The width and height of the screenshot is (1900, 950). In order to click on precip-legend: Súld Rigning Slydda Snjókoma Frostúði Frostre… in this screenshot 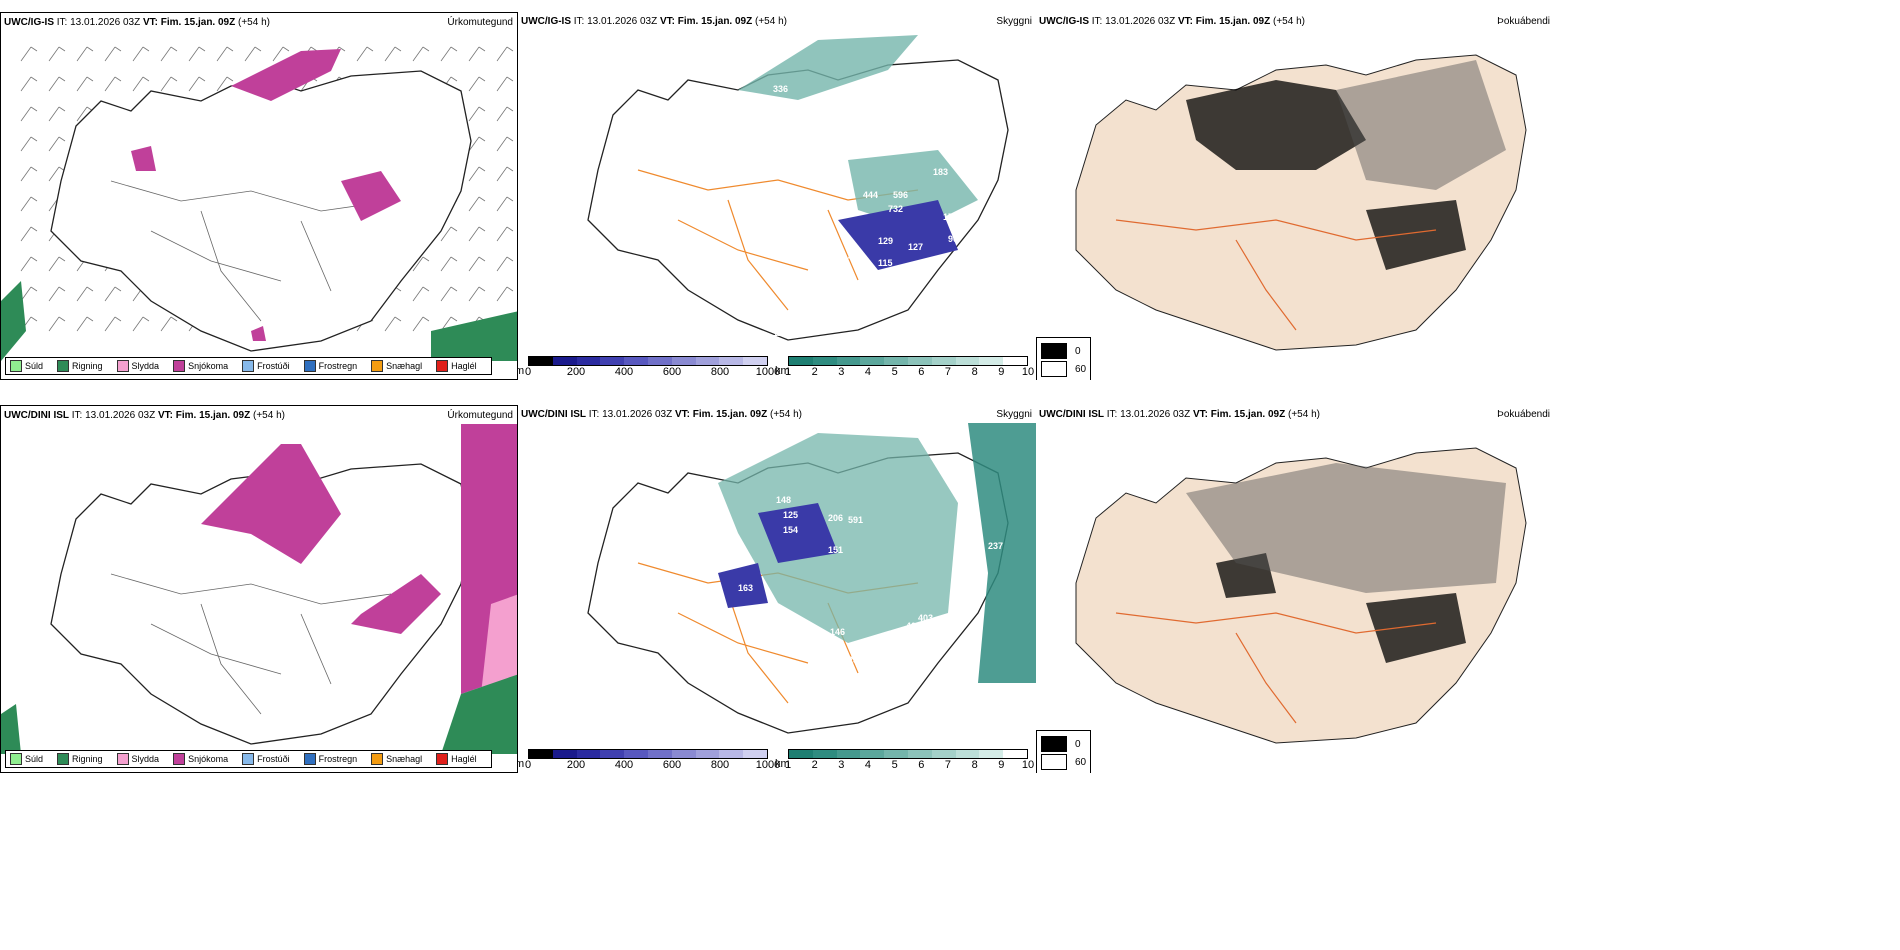, I will do `click(248, 759)`.